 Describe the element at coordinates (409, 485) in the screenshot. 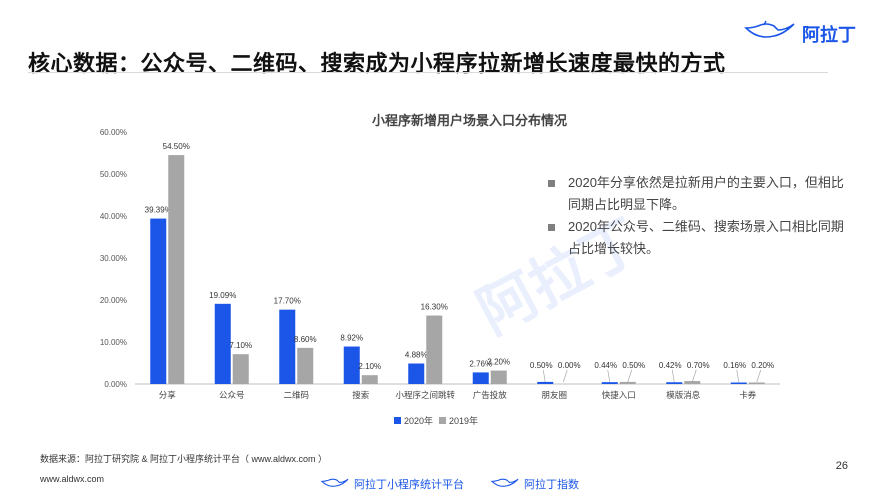

I see `footer-logo-label: 阿拉丁小程序统计平台` at that location.